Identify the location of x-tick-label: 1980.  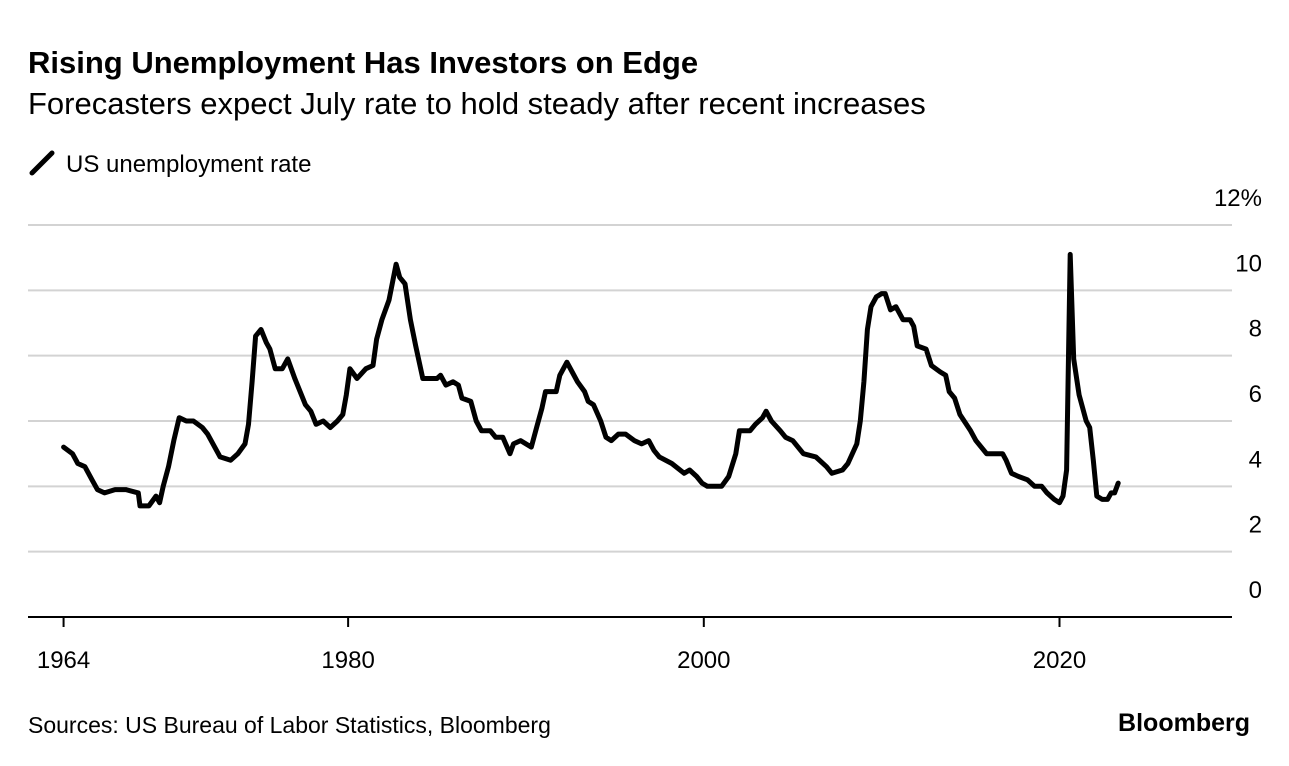
(347, 660).